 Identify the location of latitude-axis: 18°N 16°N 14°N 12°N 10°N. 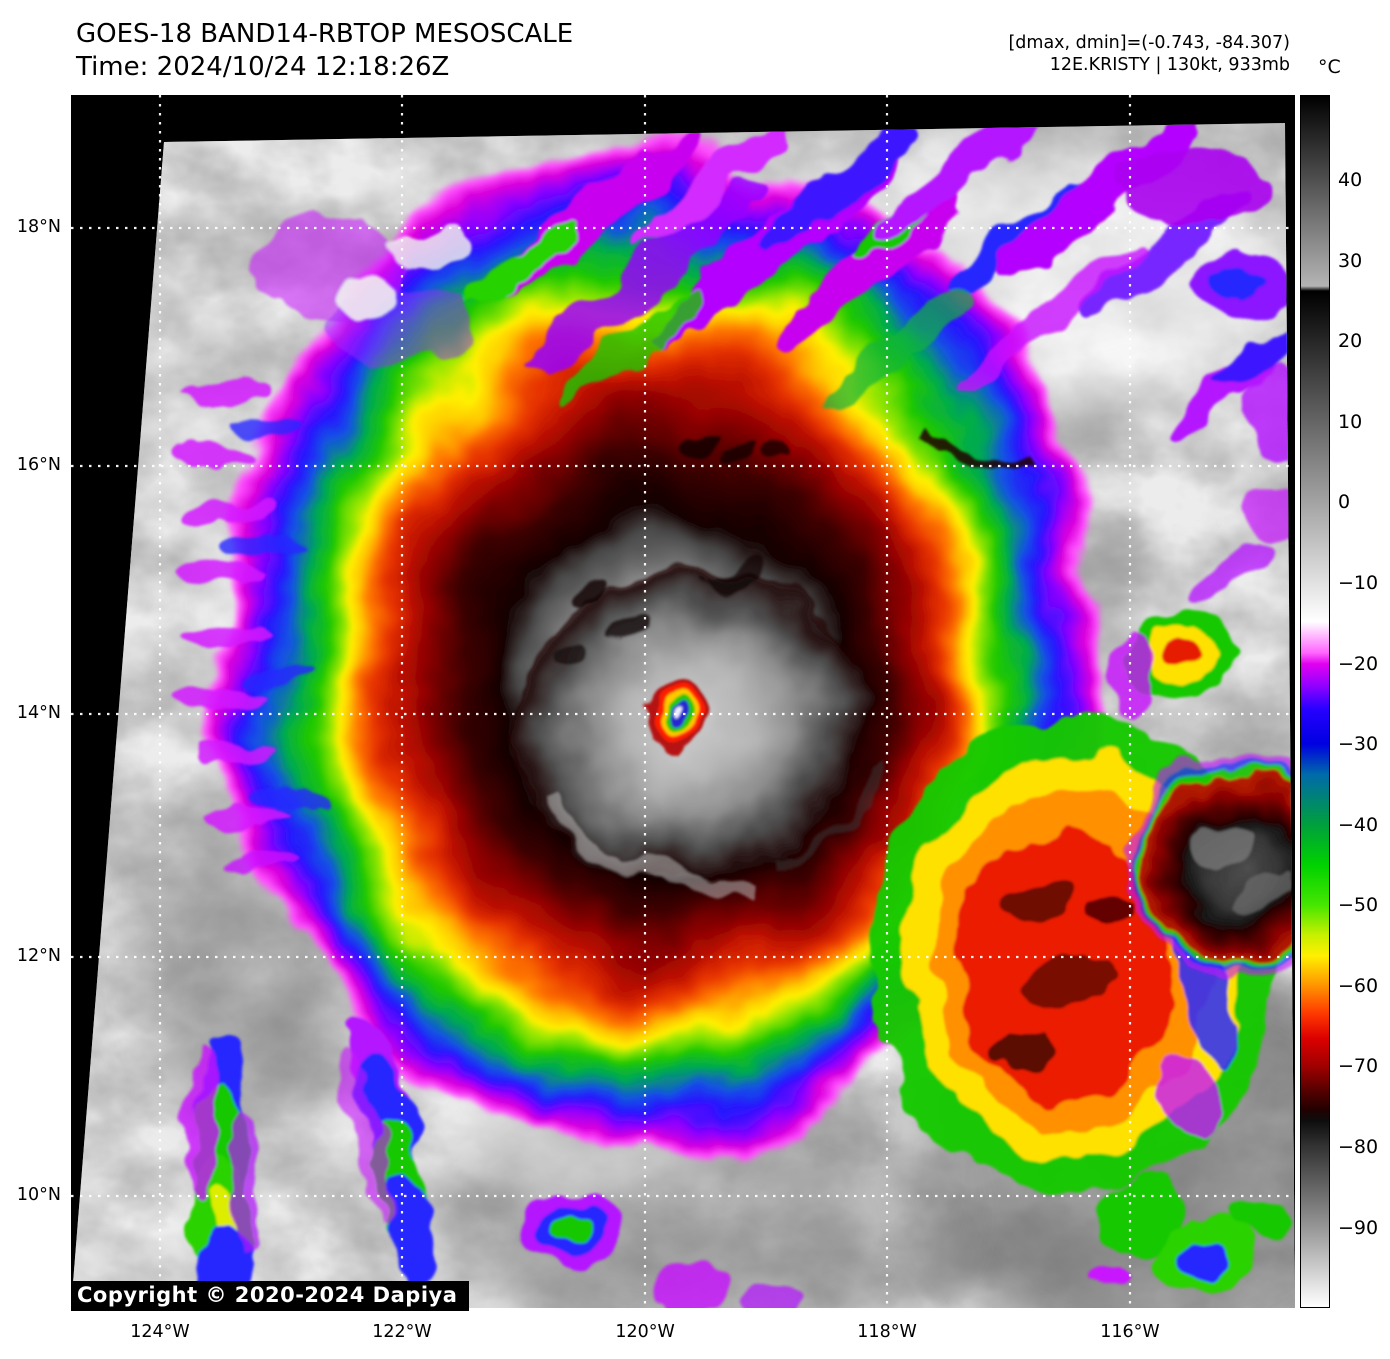
(33, 701).